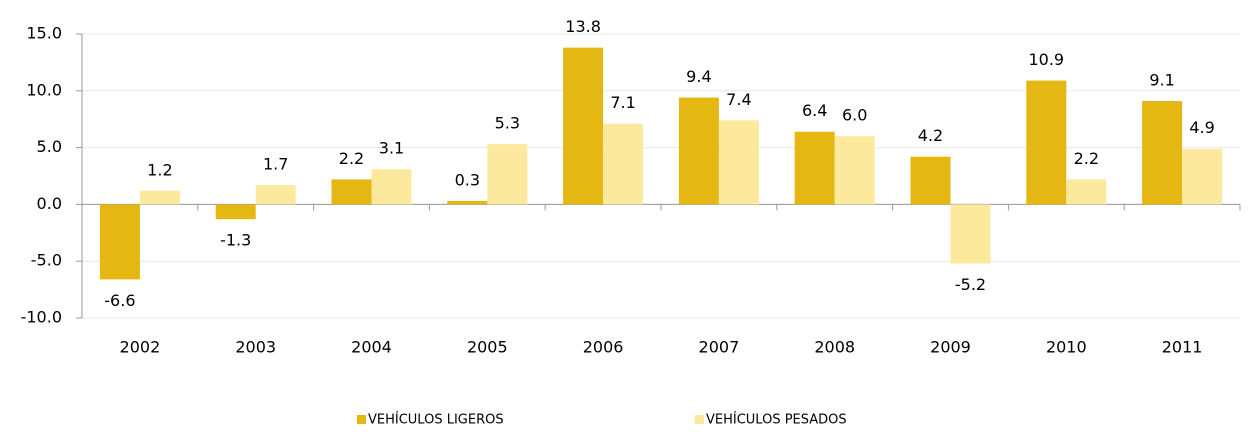  Describe the element at coordinates (698, 76) in the screenshot. I see `data-label: 9.4` at that location.